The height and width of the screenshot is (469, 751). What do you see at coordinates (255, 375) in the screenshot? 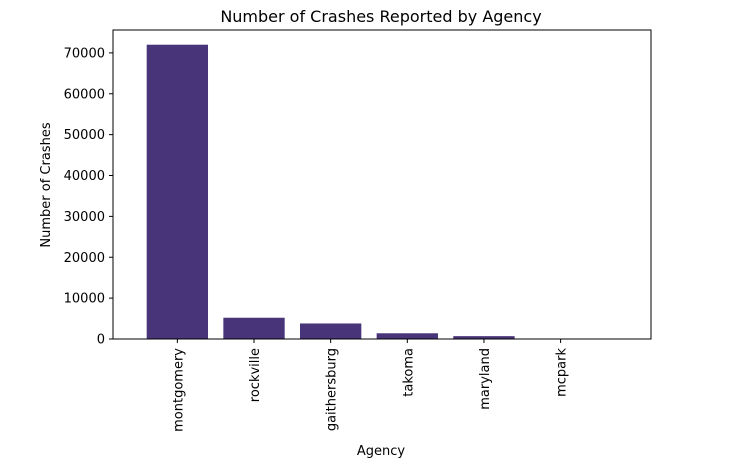
I see `x-tick-label: rockville` at bounding box center [255, 375].